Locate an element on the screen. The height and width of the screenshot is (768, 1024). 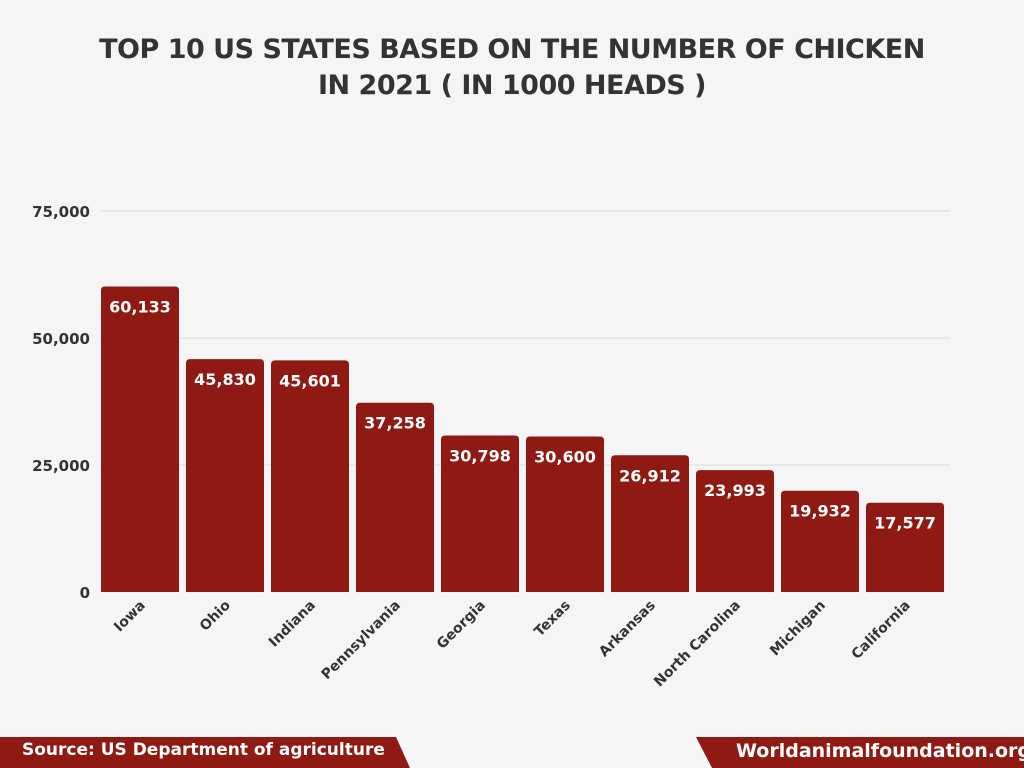
x-tick-label: Iowa is located at coordinates (130, 617).